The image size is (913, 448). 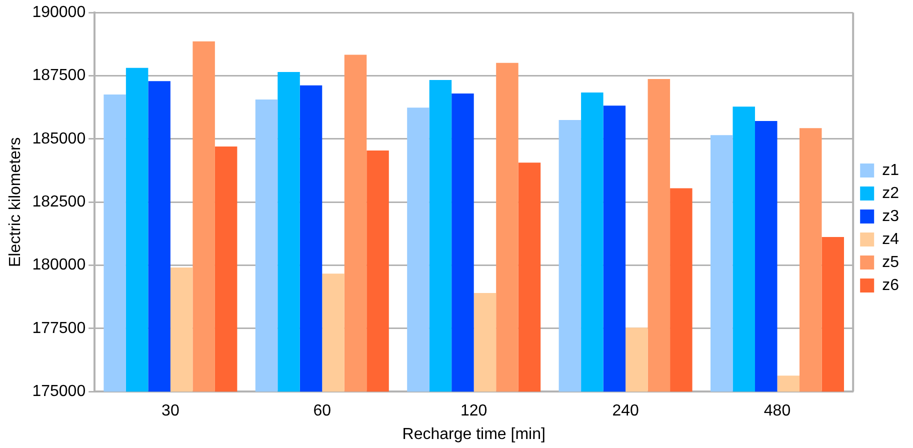 What do you see at coordinates (59, 139) in the screenshot?
I see `y-tick-label: 185000` at bounding box center [59, 139].